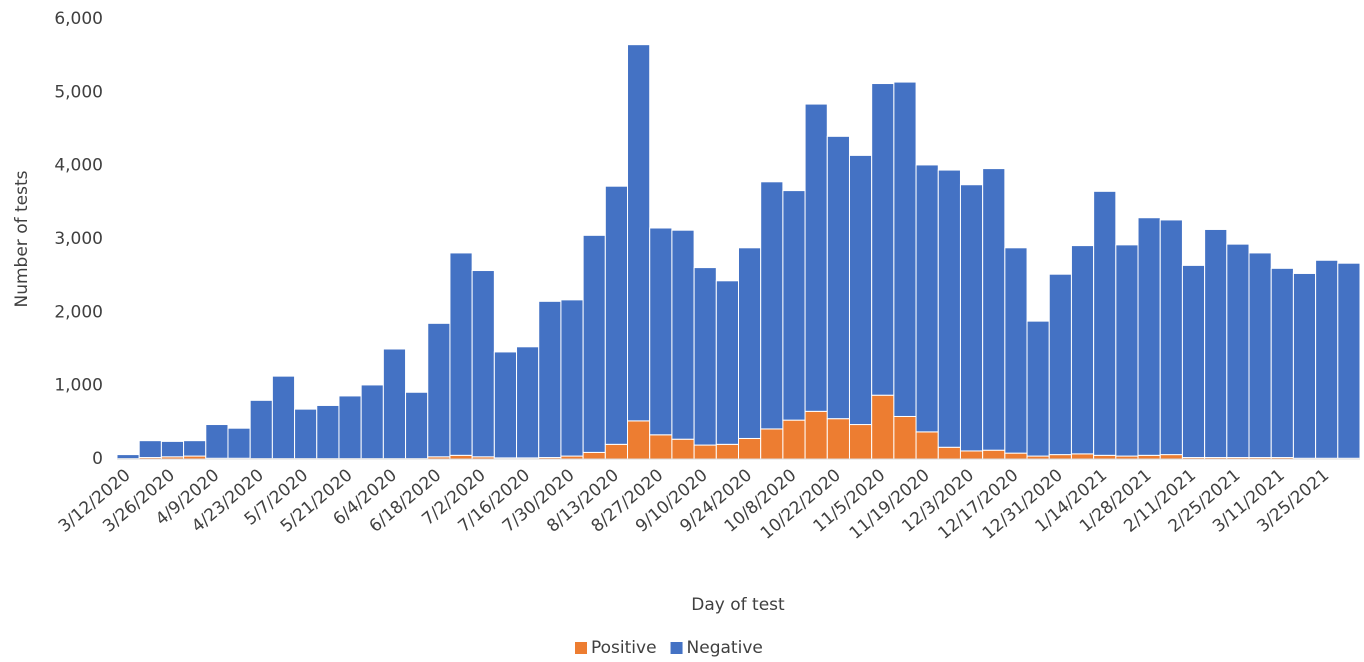  Describe the element at coordinates (78, 239) in the screenshot. I see `y-tick-label: 3,000` at that location.